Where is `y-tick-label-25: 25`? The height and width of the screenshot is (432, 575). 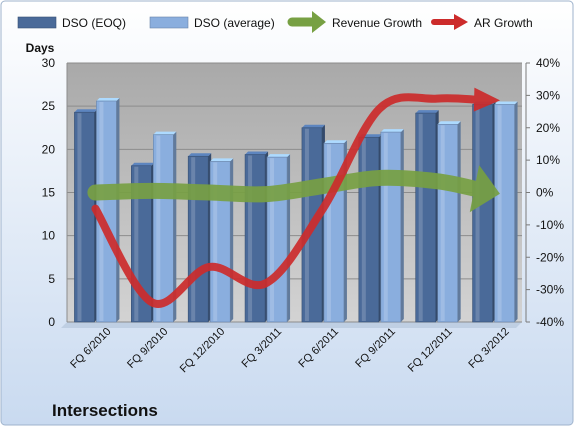
y-tick-label-25: 25 is located at coordinates (49, 106).